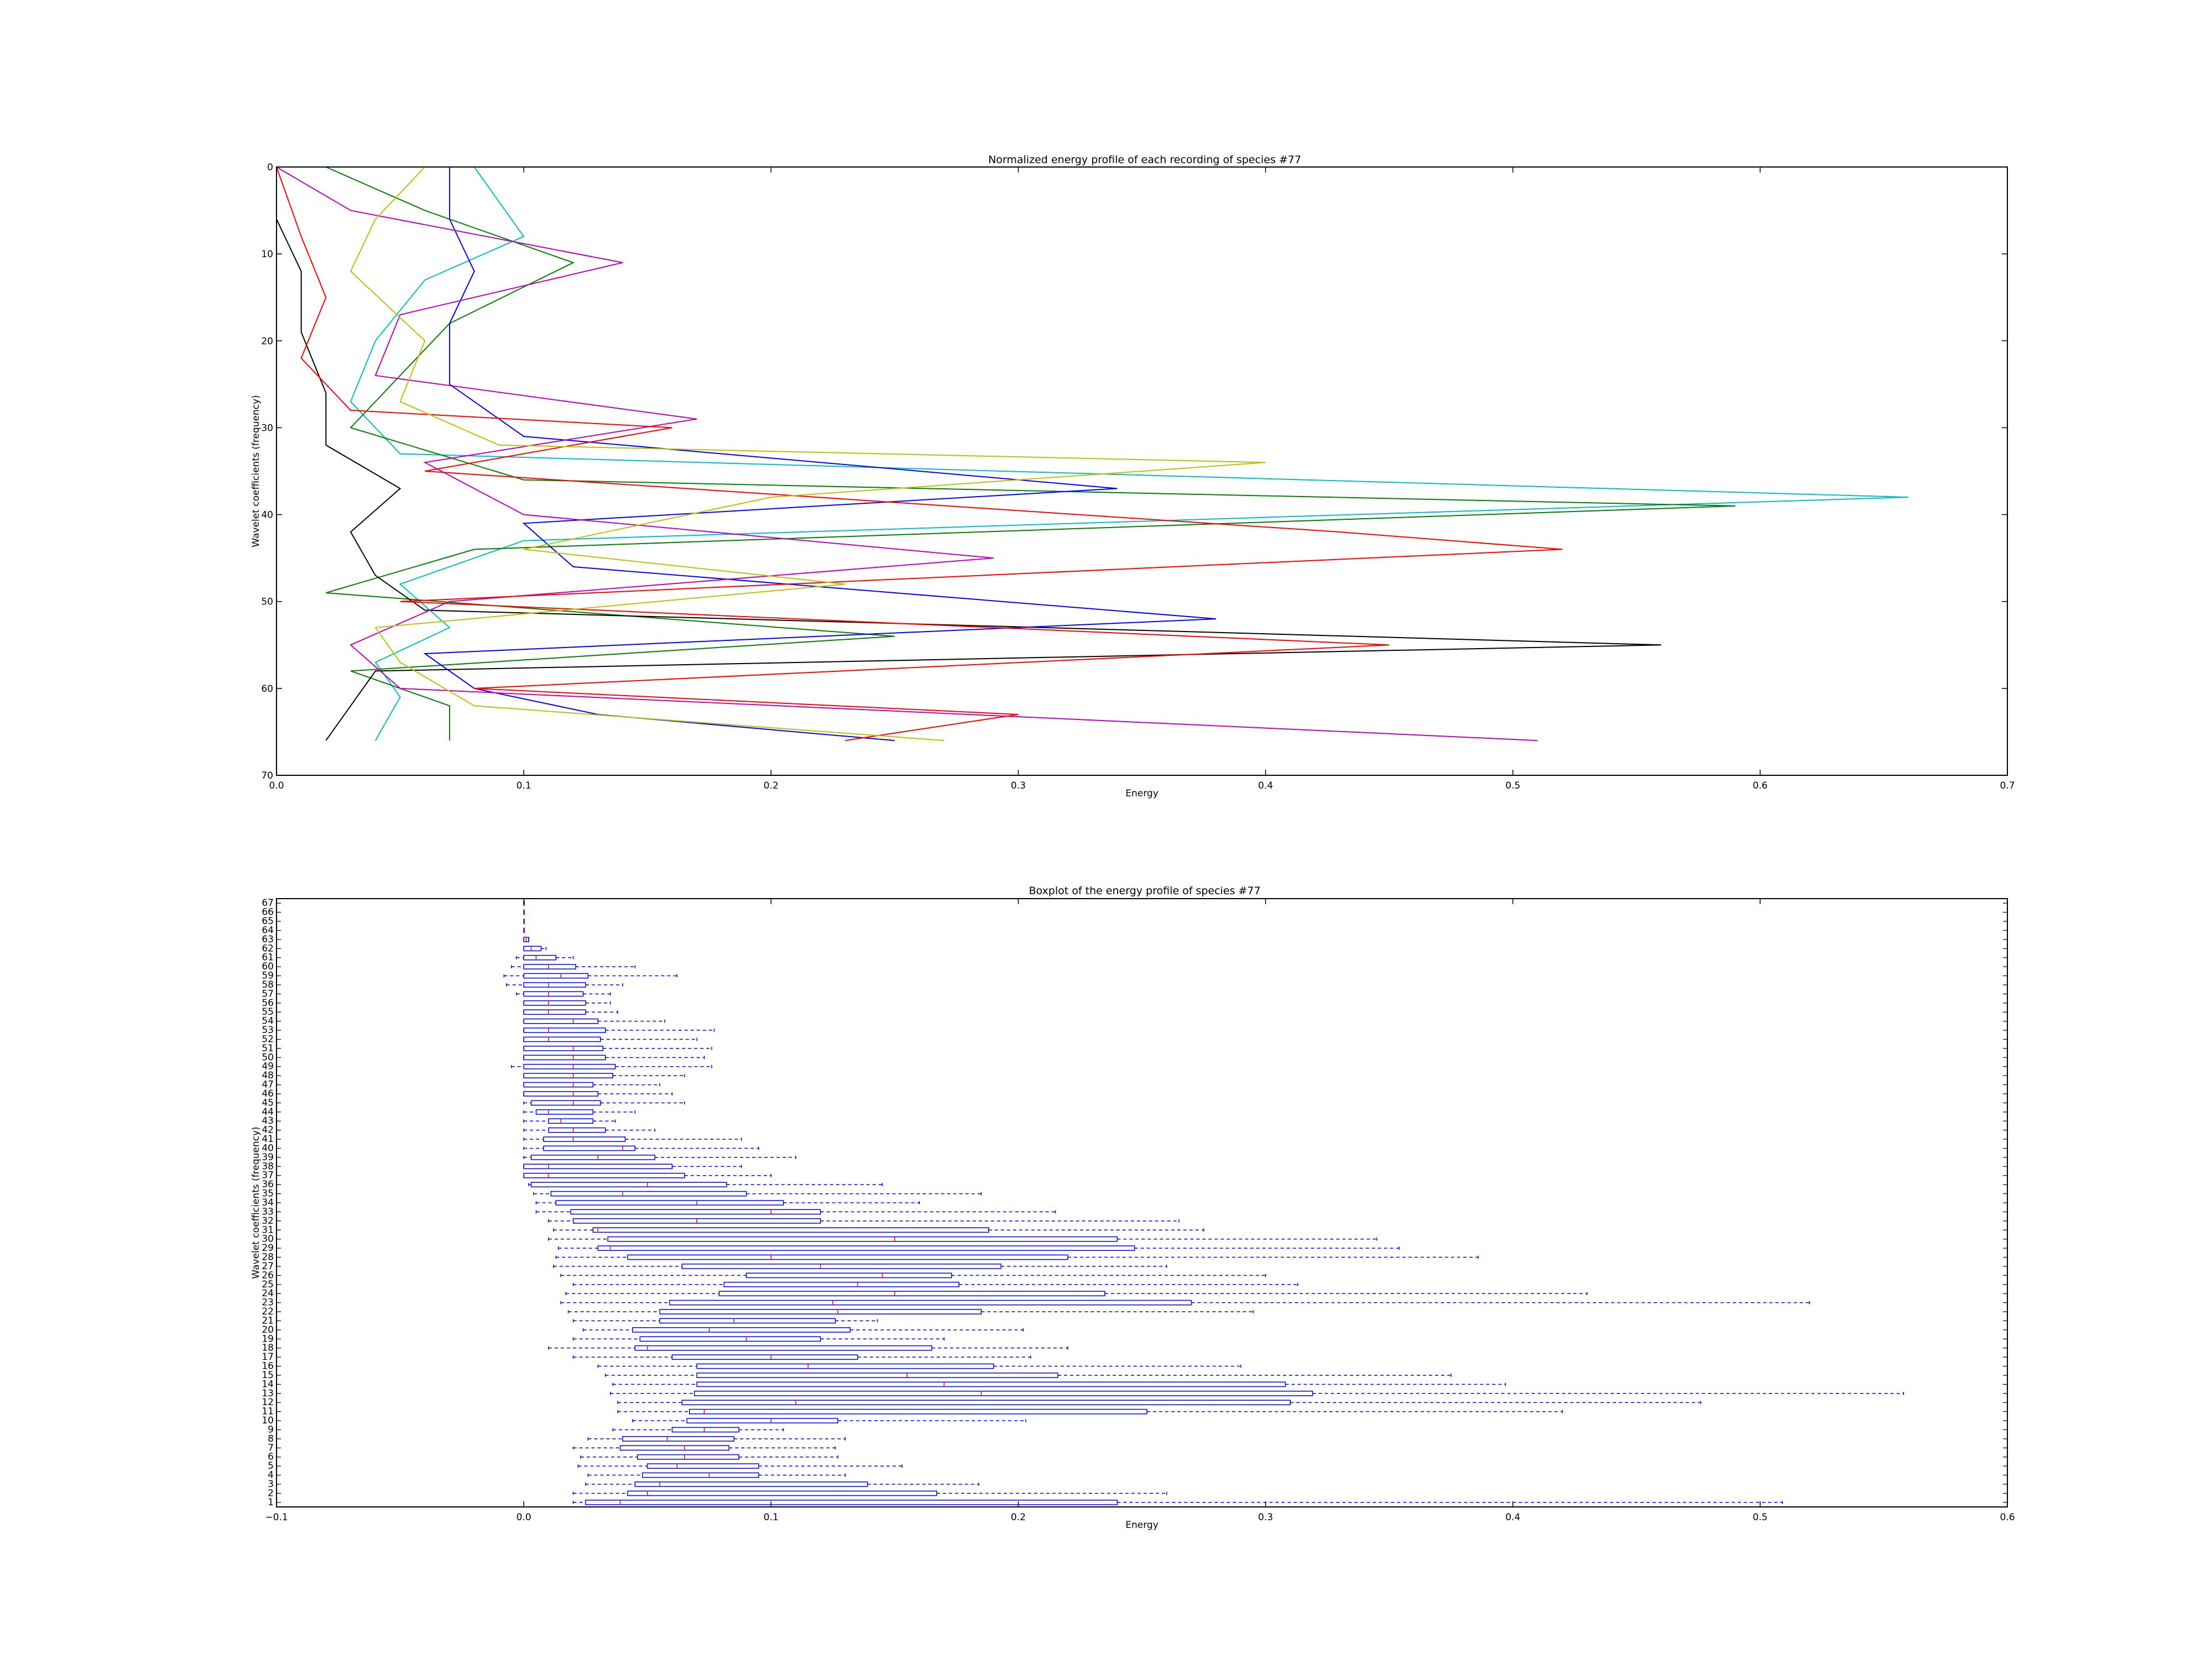  I want to click on y-tick-label: 54, so click(268, 1022).